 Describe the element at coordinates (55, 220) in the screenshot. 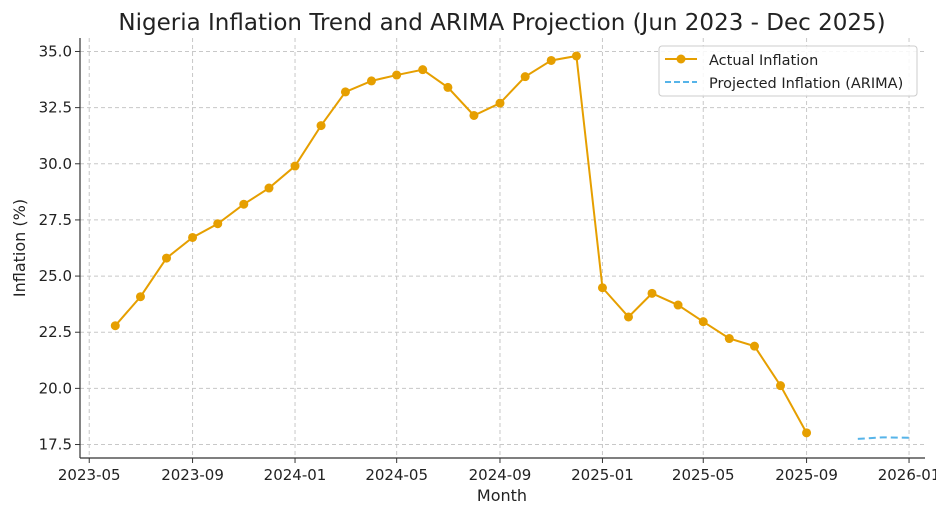

I see `y-tick-label: 27.5` at that location.